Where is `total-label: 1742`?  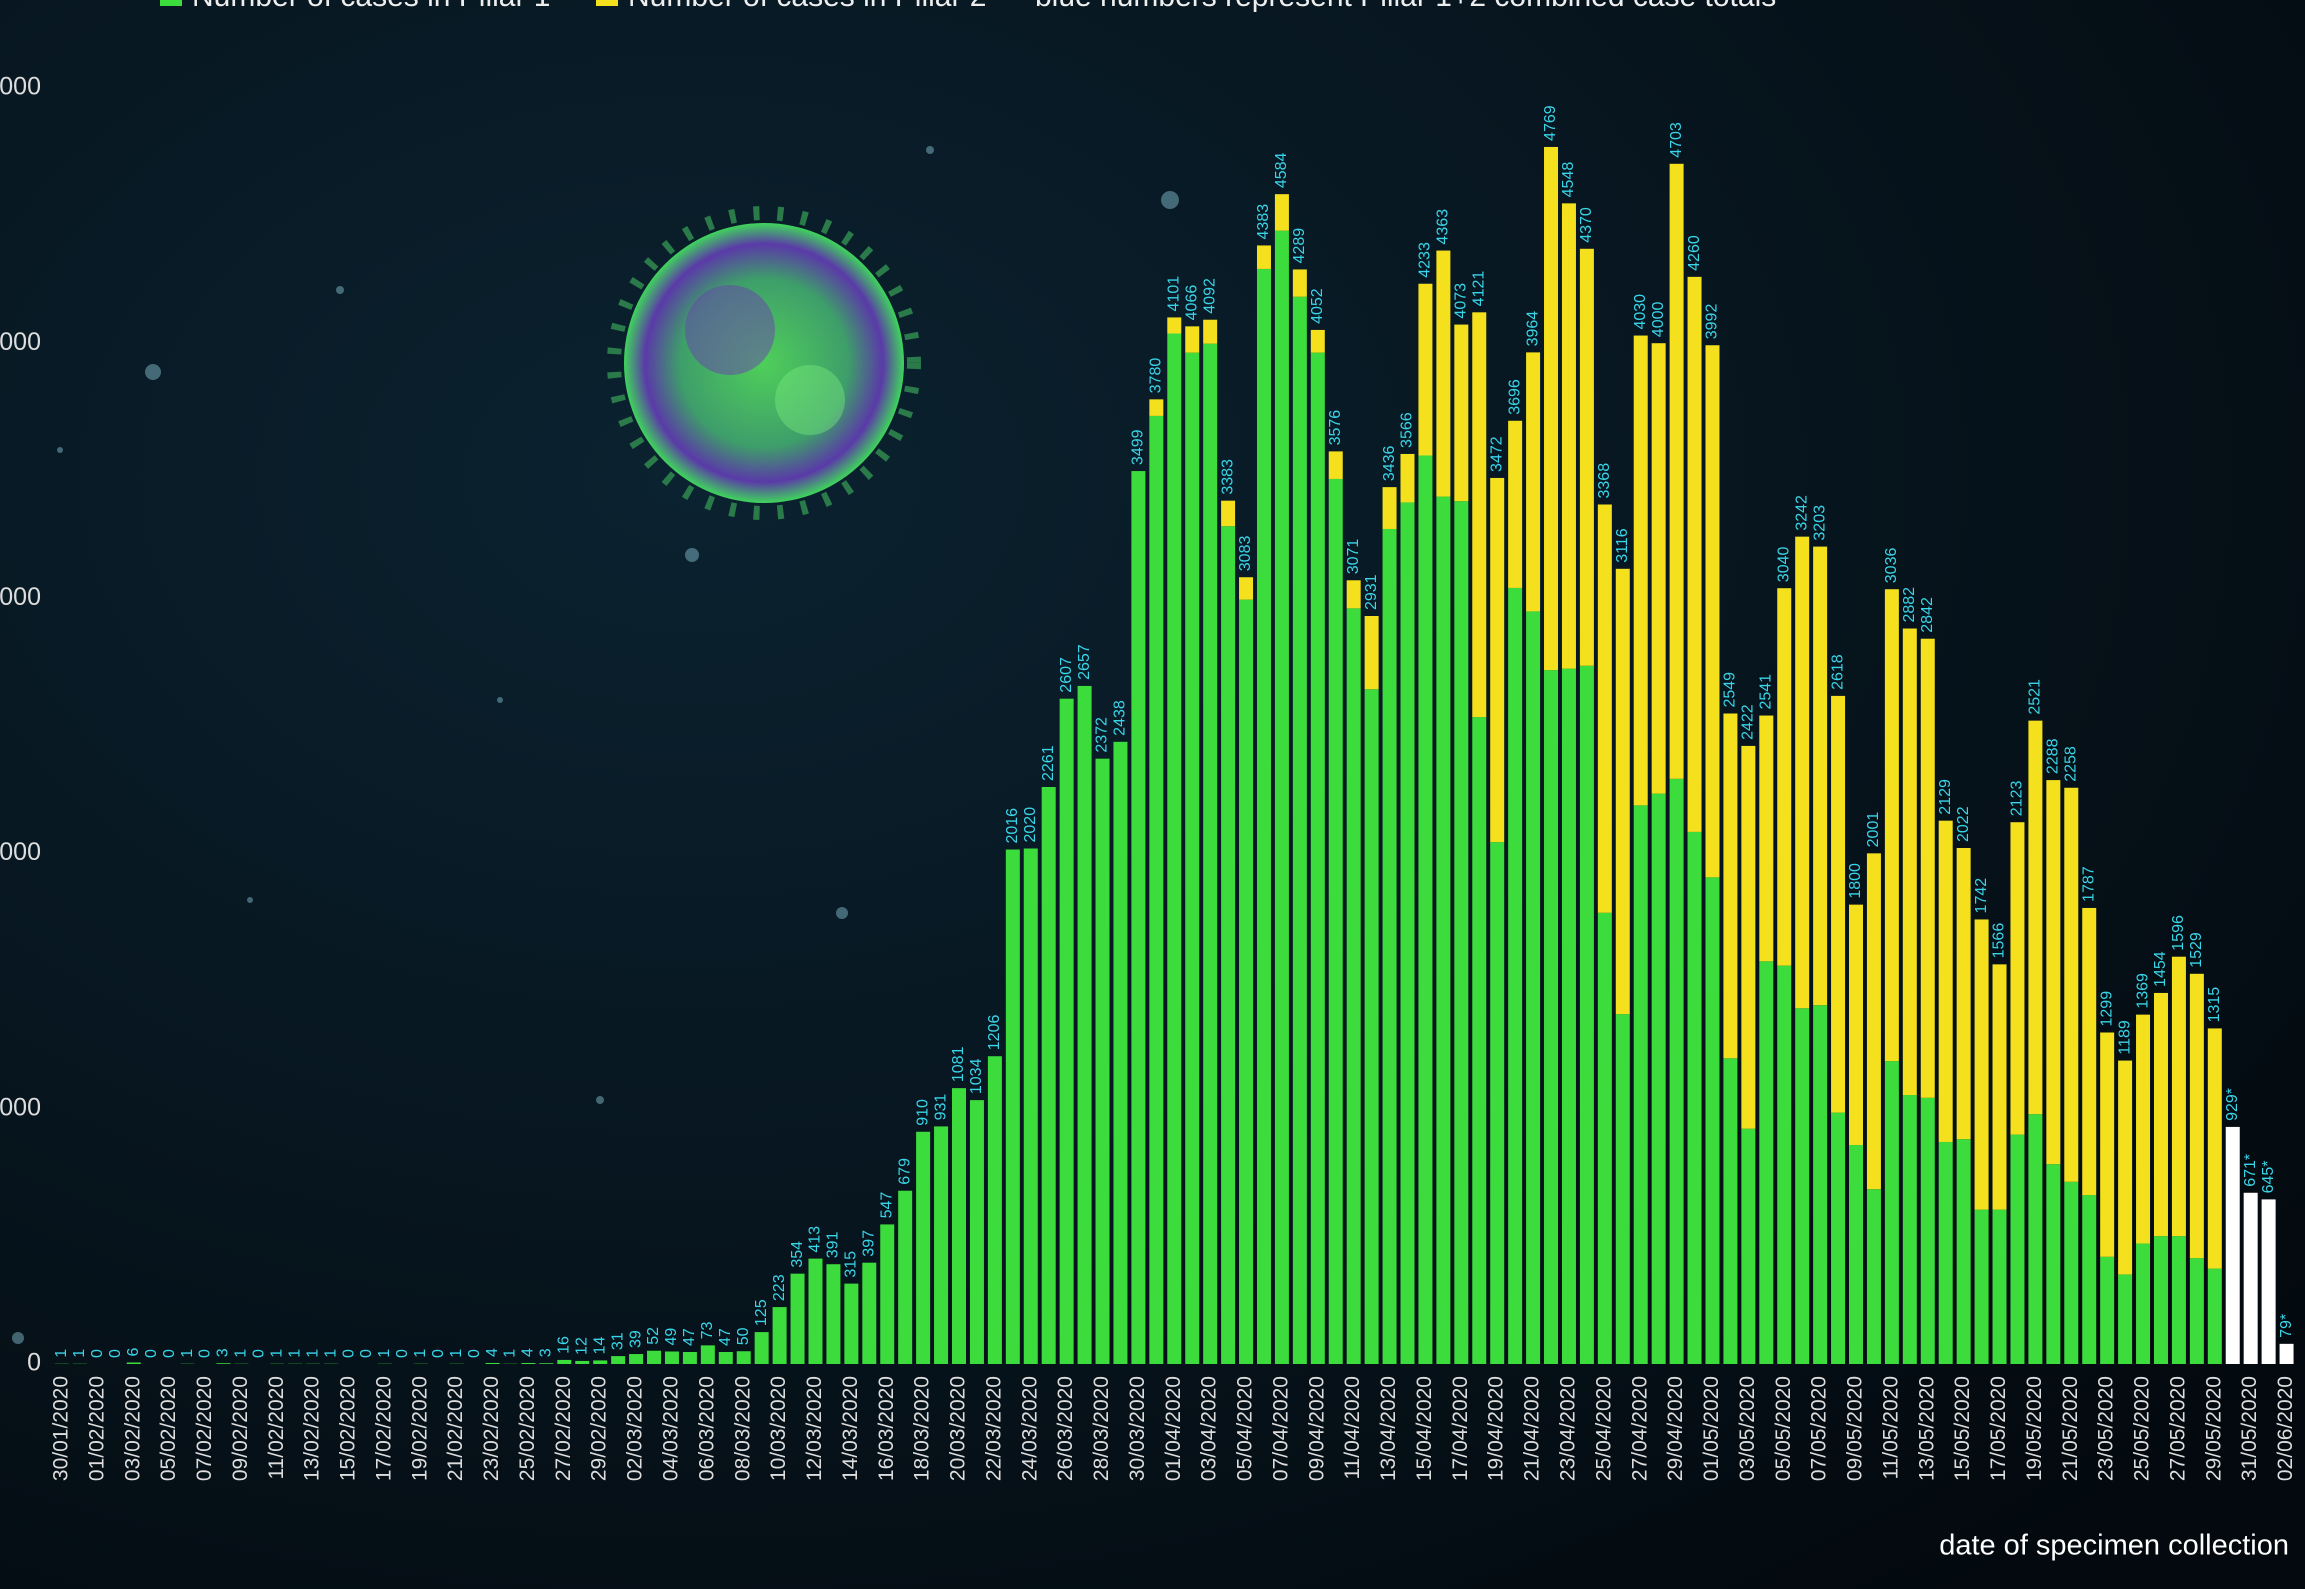
total-label: 1742 is located at coordinates (1981, 896).